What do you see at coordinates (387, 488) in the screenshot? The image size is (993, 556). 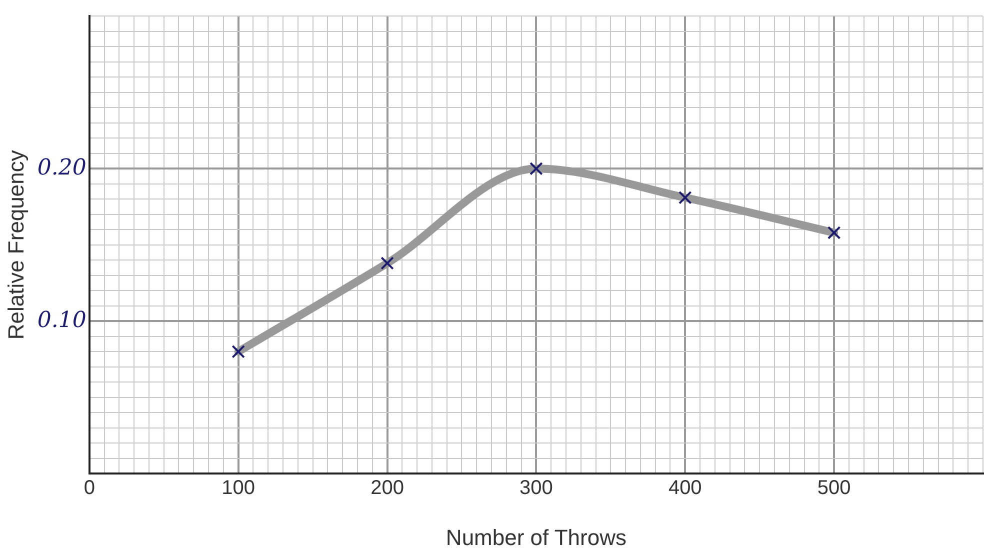 I see `x-tick-label: 200` at bounding box center [387, 488].